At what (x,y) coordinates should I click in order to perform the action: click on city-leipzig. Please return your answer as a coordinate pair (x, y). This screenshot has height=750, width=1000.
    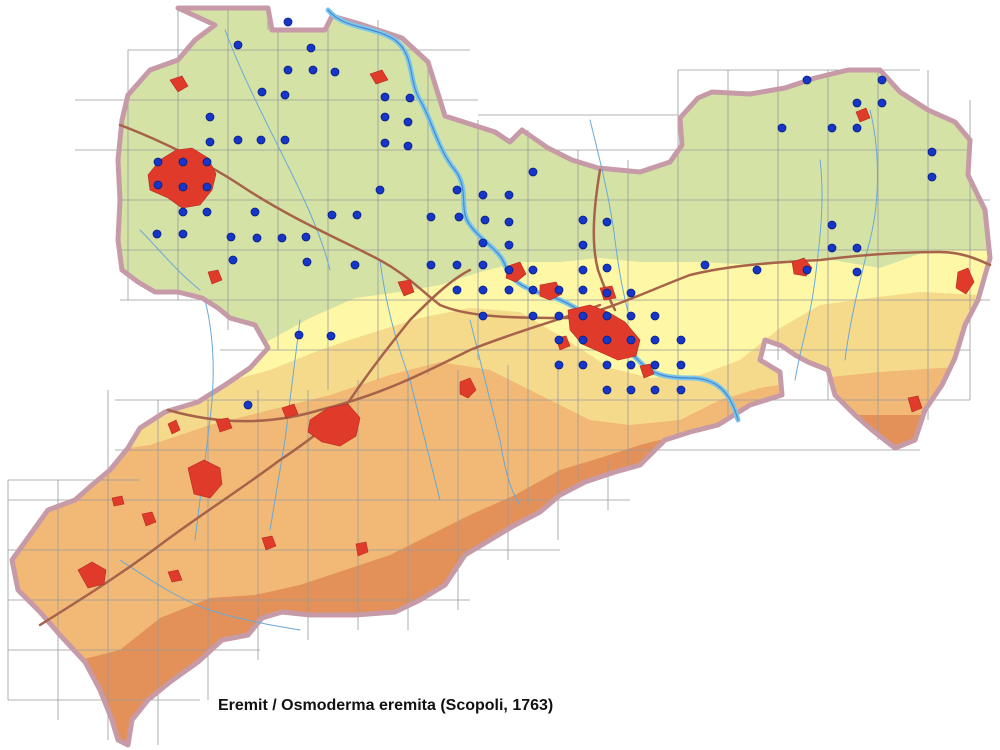
    Looking at the image, I should click on (182, 178).